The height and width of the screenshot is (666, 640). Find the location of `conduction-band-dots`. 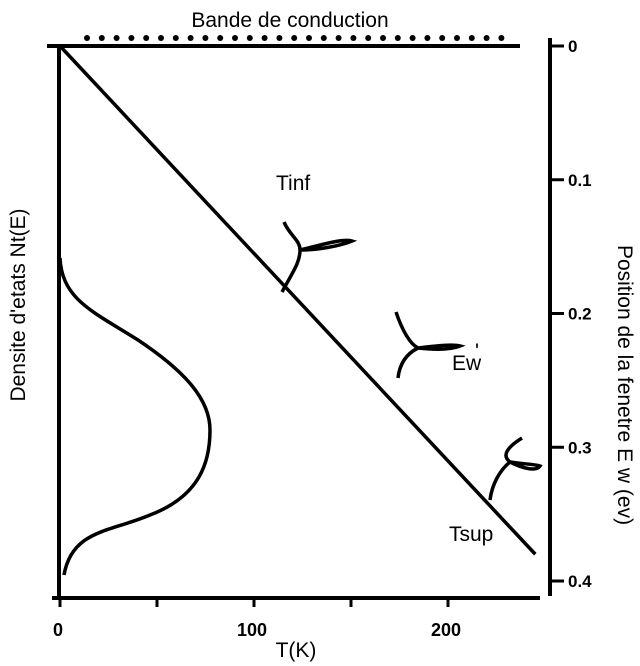

conduction-band-dots is located at coordinates (294, 38).